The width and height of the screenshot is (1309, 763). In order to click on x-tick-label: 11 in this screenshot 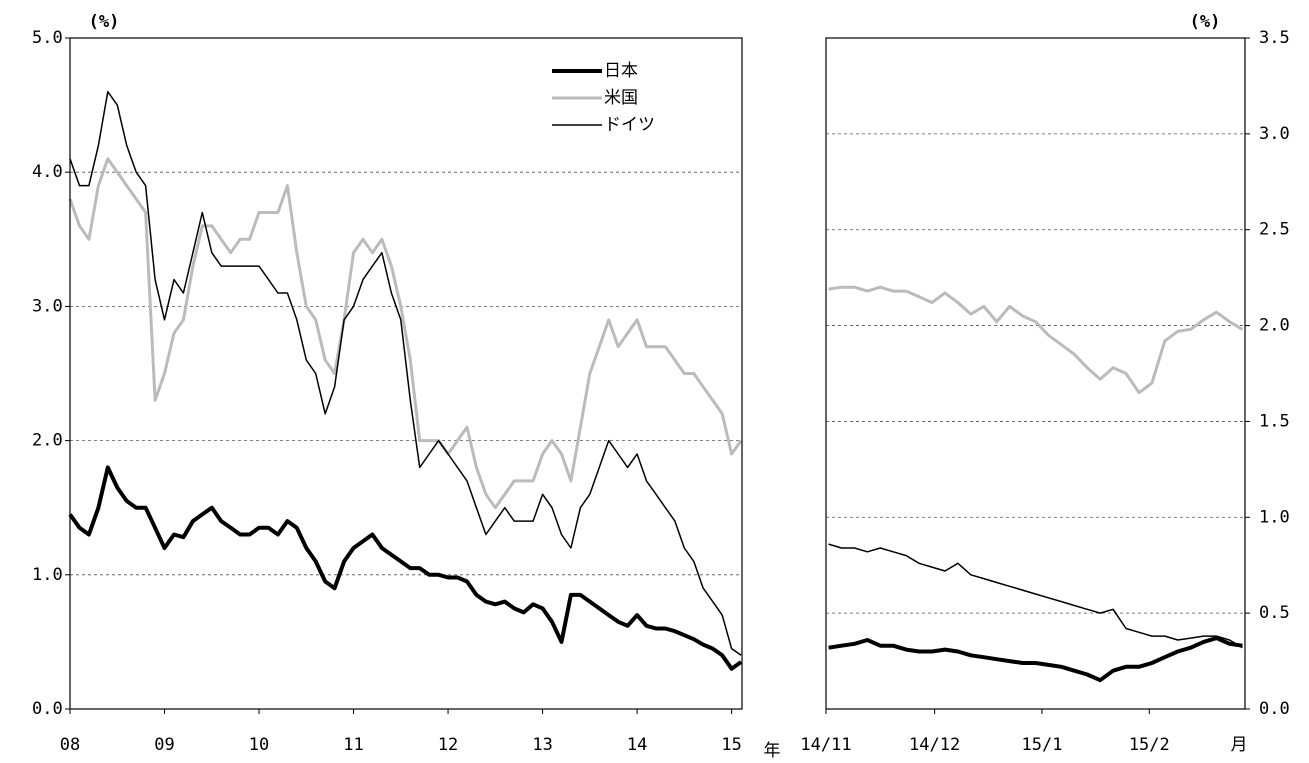, I will do `click(353, 745)`.